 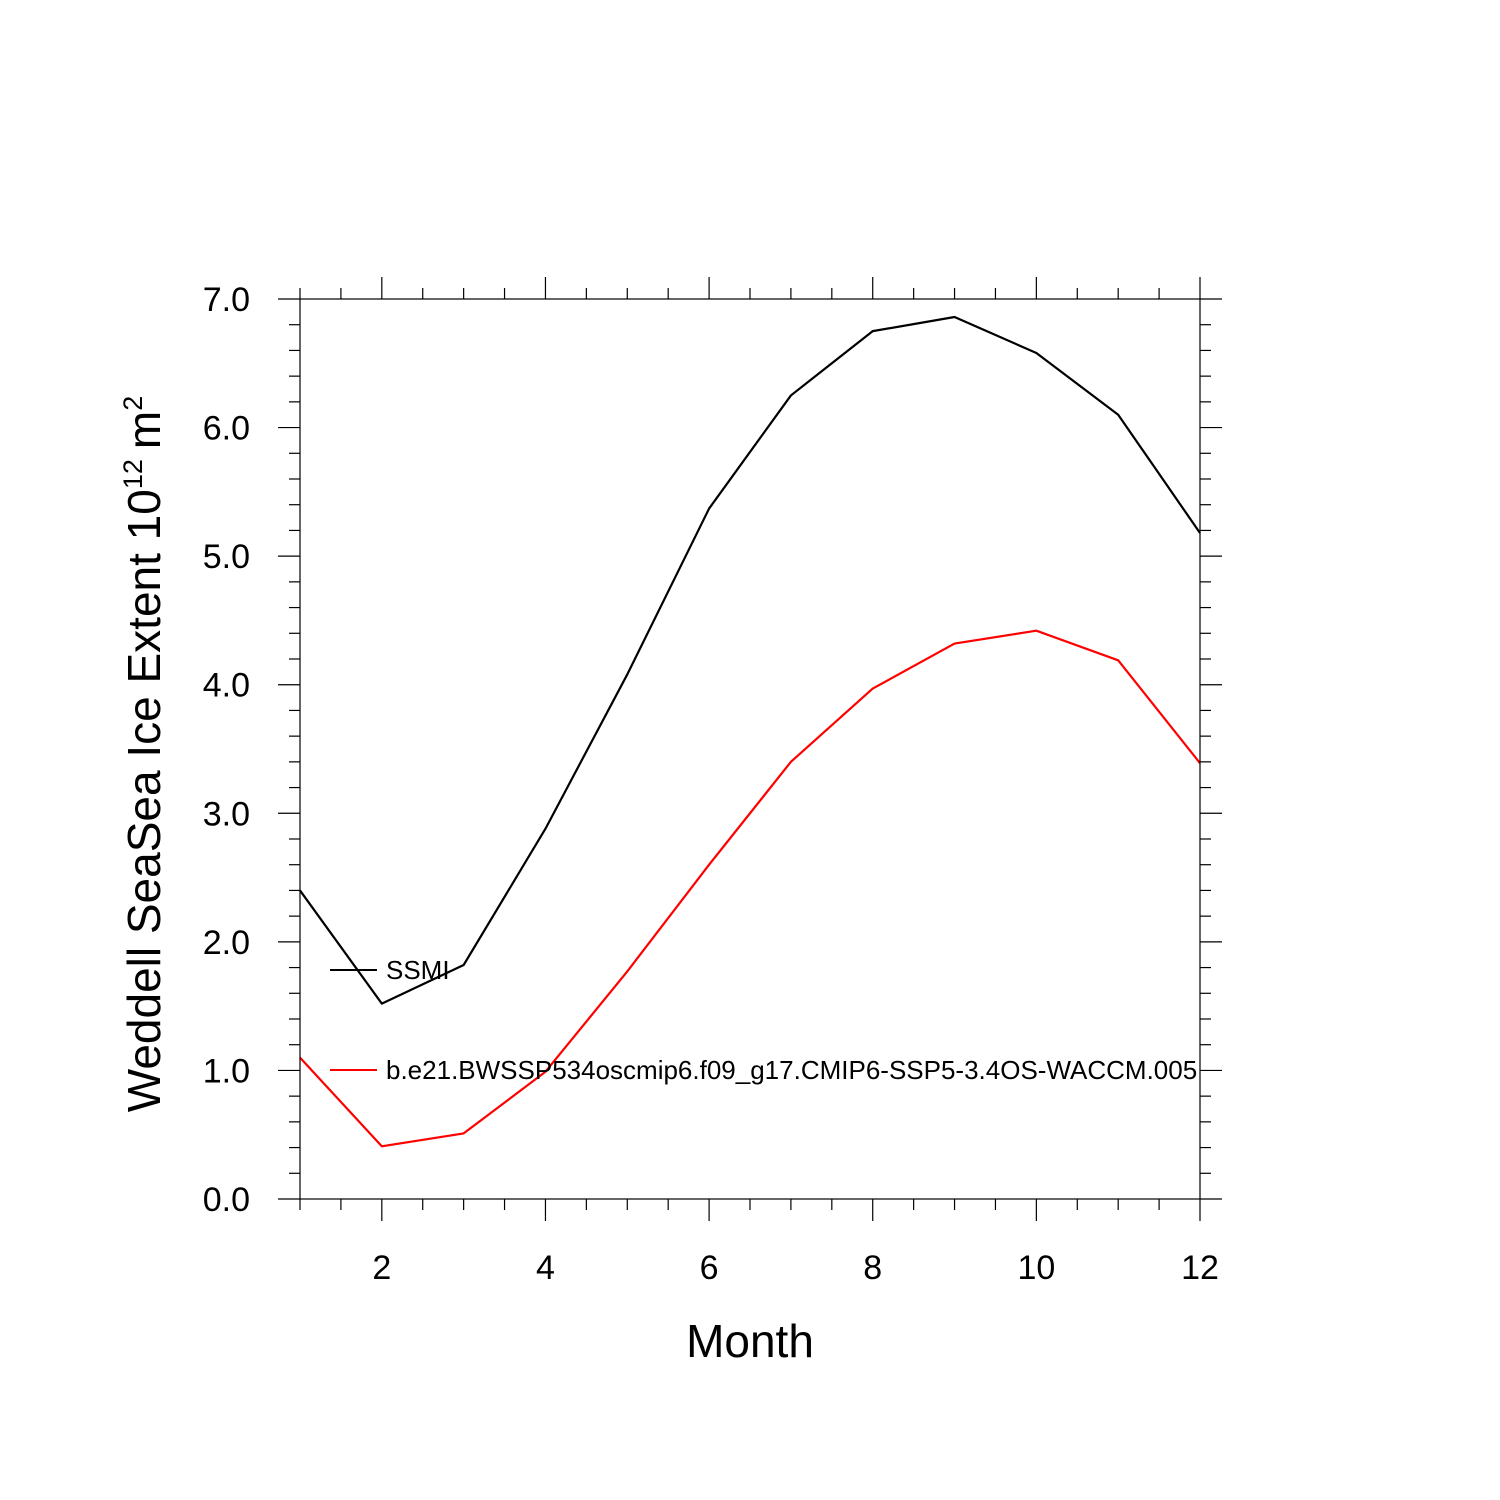 I want to click on y-axis-title-unit-exponent: 2, so click(x=133, y=403).